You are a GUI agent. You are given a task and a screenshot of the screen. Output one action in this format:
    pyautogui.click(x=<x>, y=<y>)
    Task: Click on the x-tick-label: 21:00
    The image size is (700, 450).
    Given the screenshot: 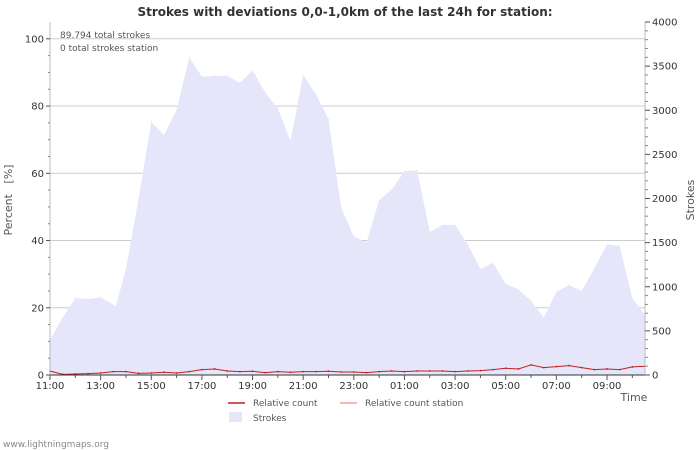 What is the action you would take?
    pyautogui.click(x=303, y=386)
    